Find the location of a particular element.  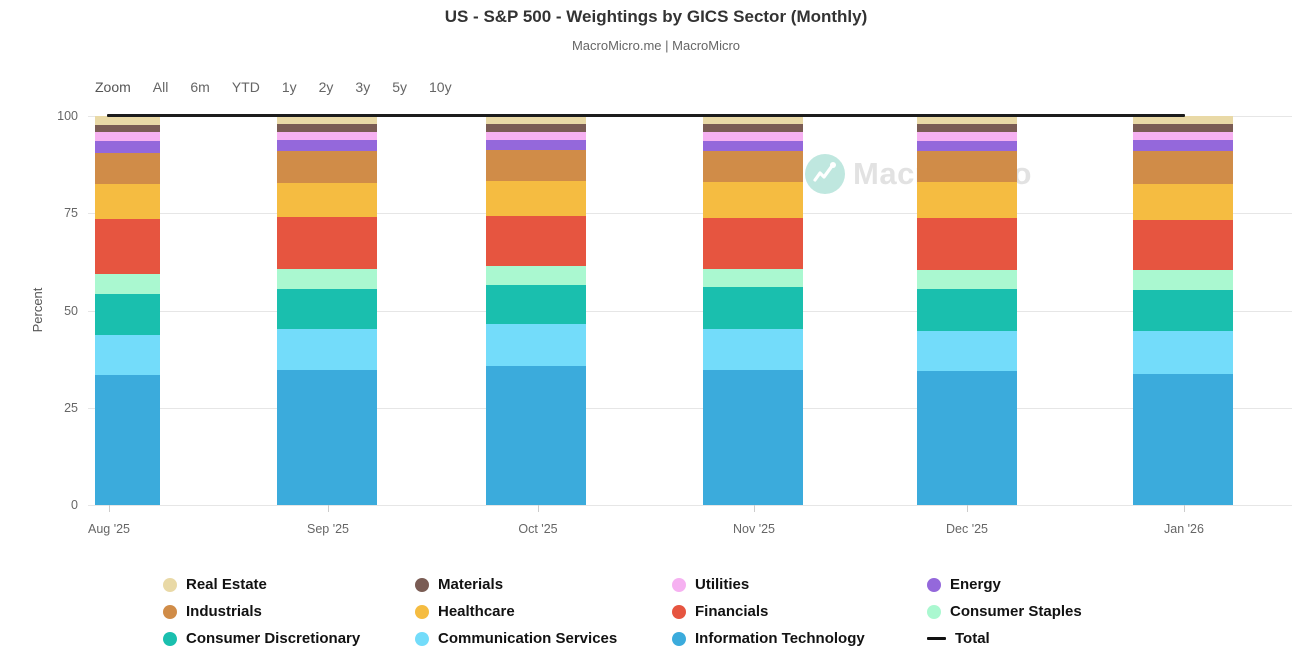

range-button-3y: 3y is located at coordinates (363, 87).